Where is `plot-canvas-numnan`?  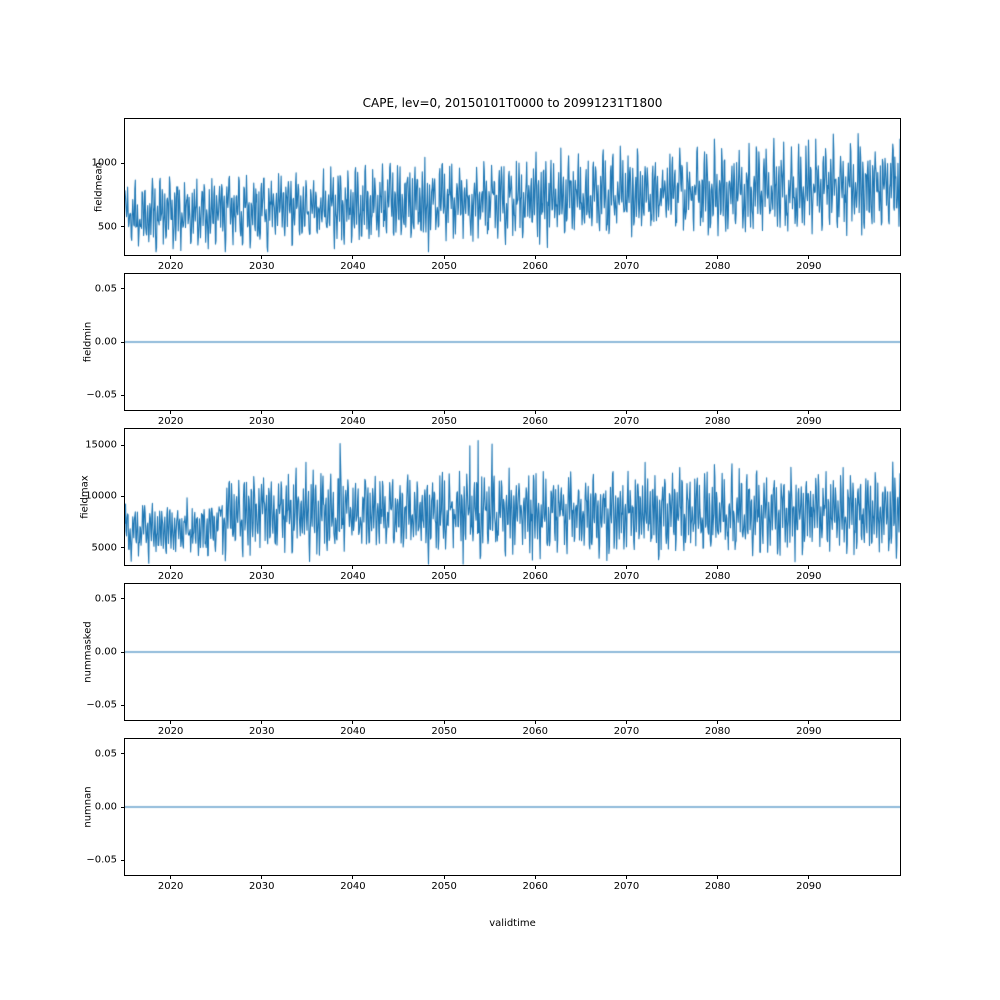 plot-canvas-numnan is located at coordinates (512, 807).